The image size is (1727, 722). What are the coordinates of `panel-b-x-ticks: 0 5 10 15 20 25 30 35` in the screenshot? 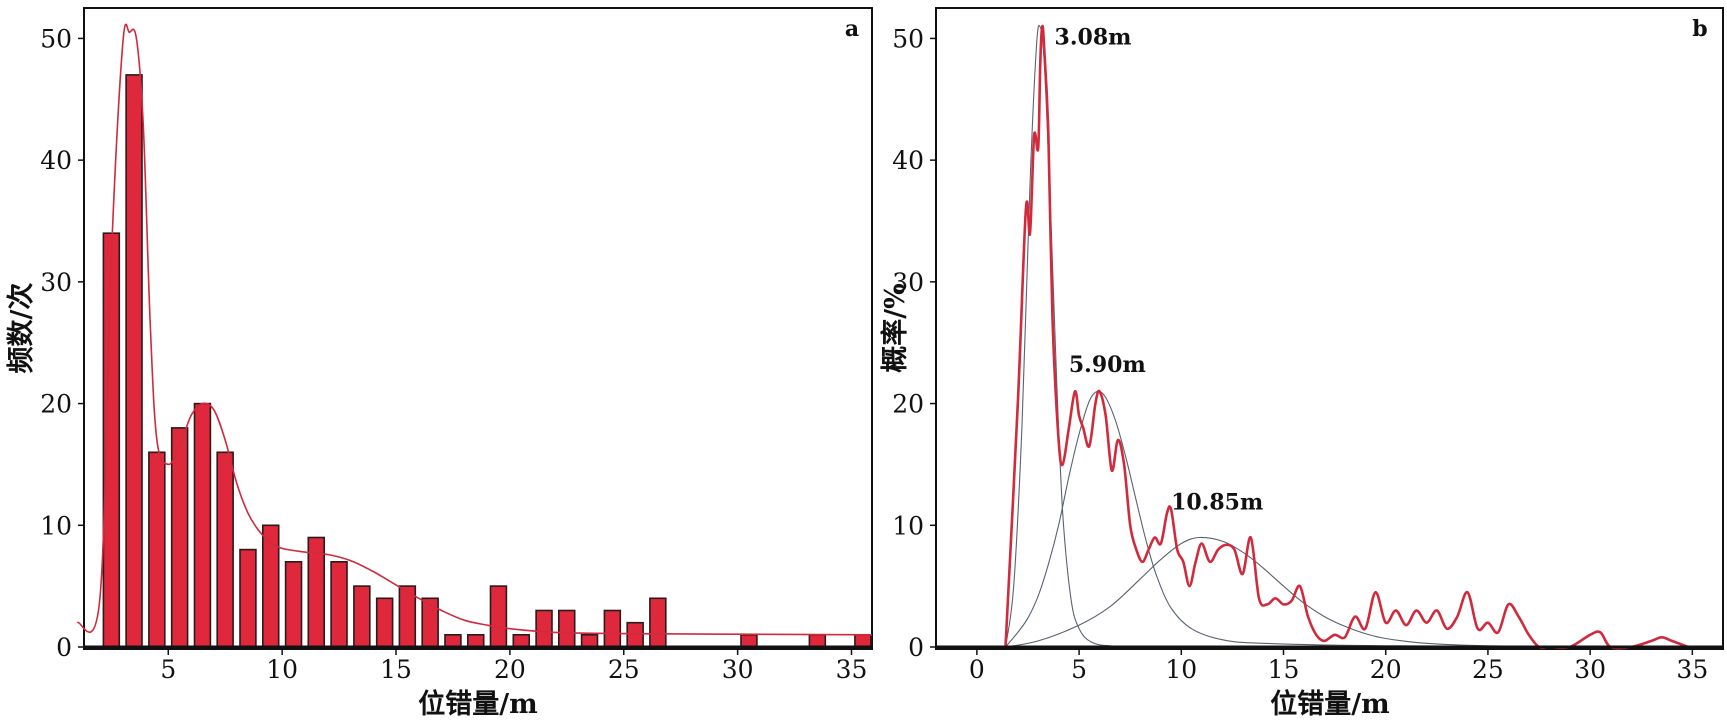 It's located at (1338, 665).